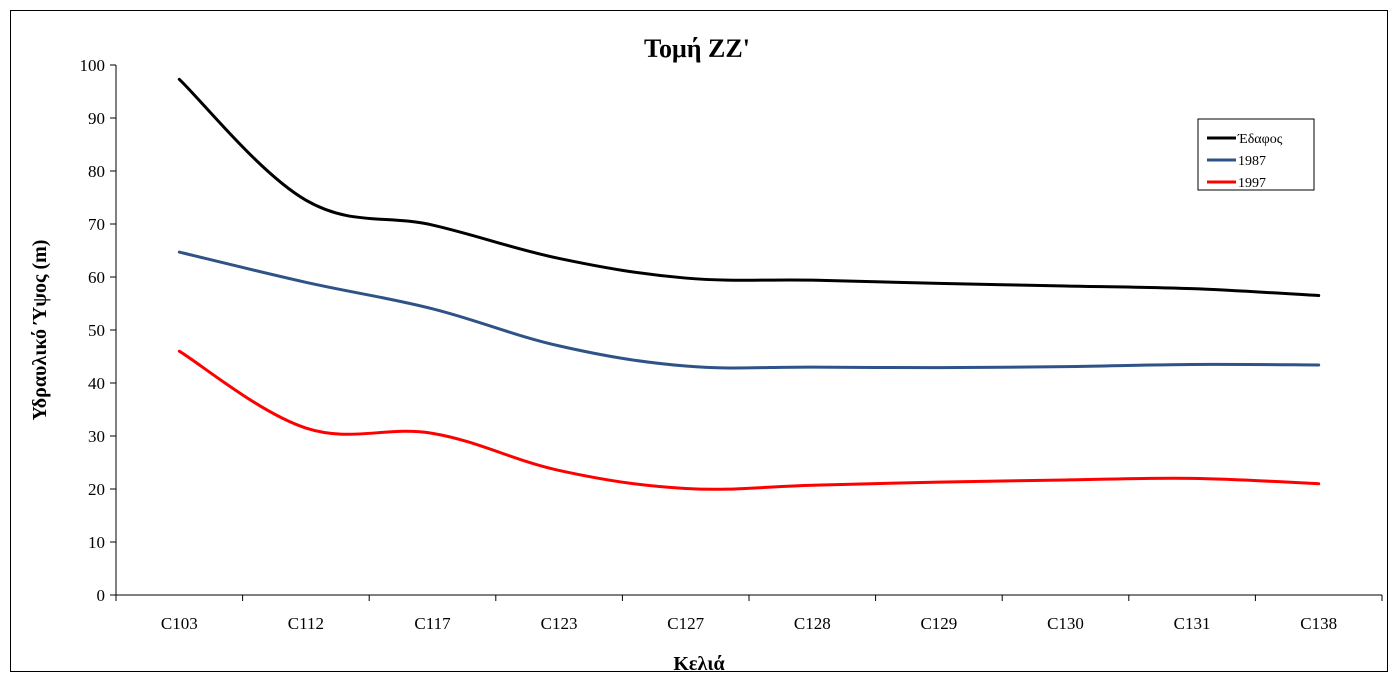 Image resolution: width=1394 pixels, height=677 pixels. I want to click on y-tick-label: 40, so click(96, 383).